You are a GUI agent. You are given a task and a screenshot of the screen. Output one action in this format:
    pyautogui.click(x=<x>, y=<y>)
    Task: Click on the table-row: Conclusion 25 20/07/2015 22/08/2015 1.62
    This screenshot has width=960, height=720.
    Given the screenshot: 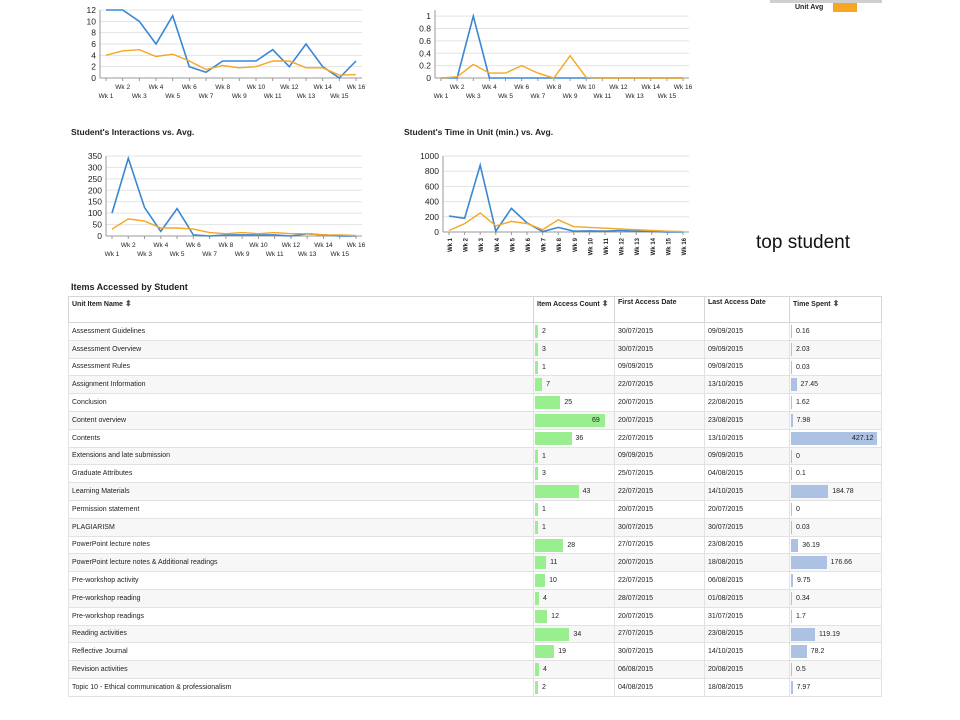 What is the action you would take?
    pyautogui.click(x=475, y=402)
    